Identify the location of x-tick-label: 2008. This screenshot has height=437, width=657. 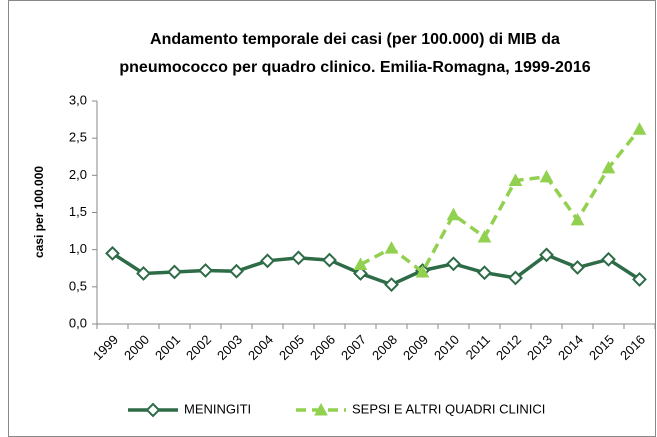
(384, 347).